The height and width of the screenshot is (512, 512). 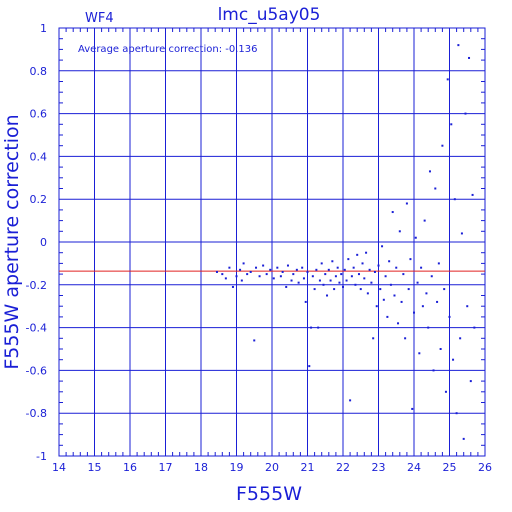 What do you see at coordinates (39, 114) in the screenshot?
I see `y-tick-label: 0.6` at bounding box center [39, 114].